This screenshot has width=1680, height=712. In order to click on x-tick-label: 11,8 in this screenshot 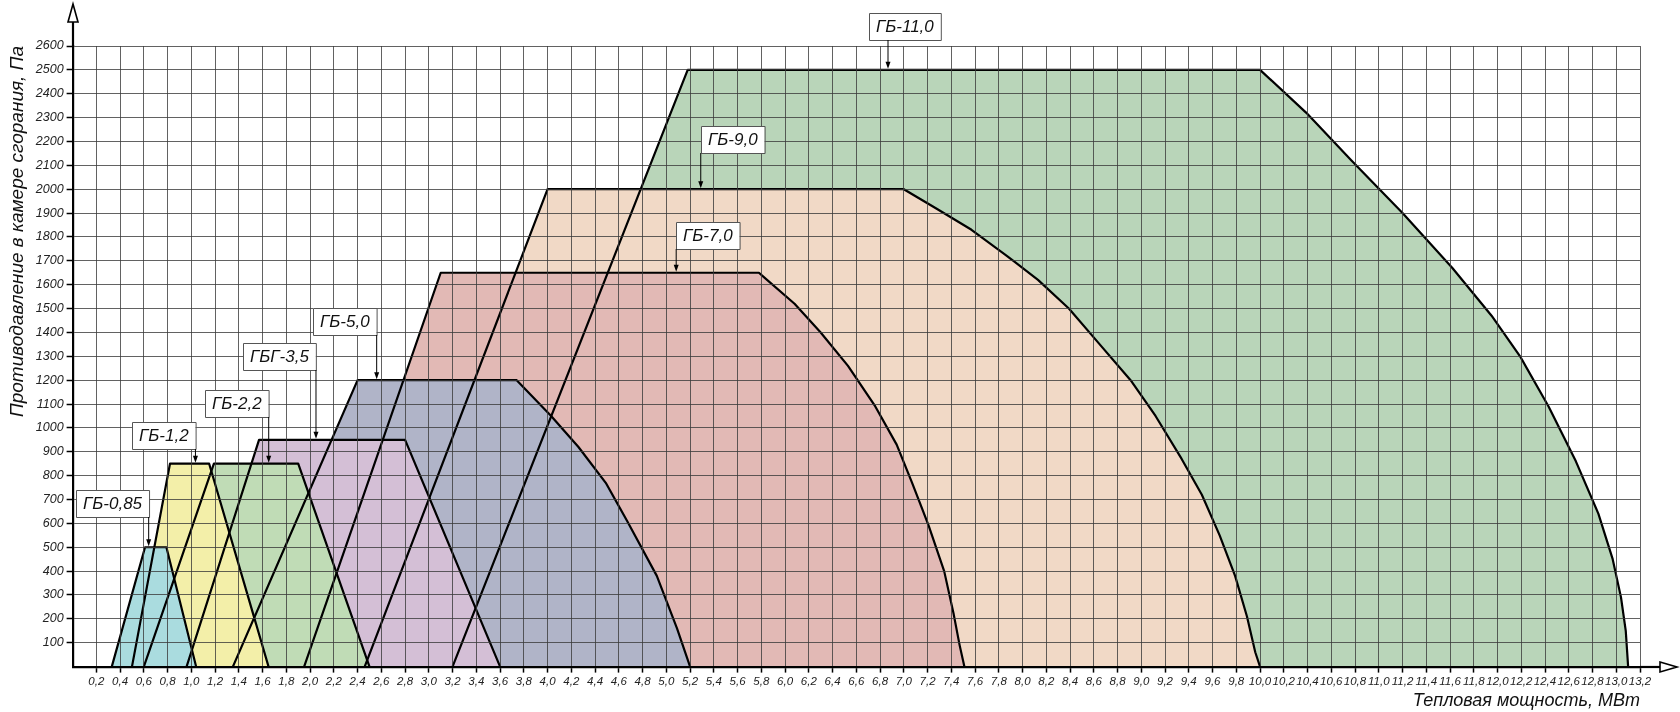, I will do `click(1474, 680)`.